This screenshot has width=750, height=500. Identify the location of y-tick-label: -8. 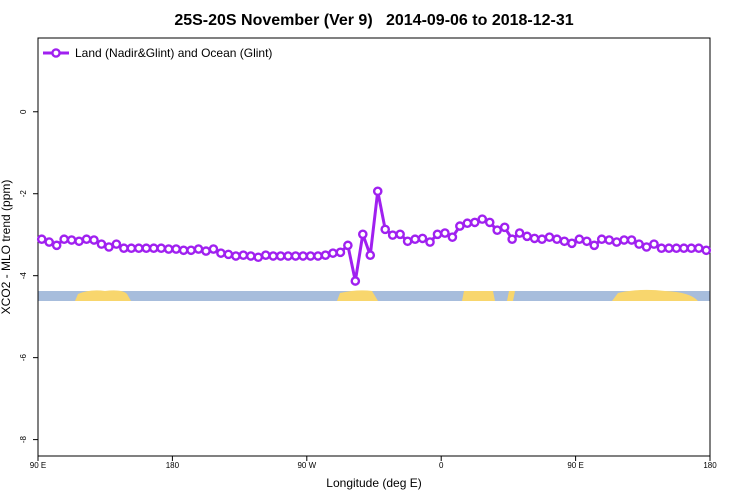
(23, 440).